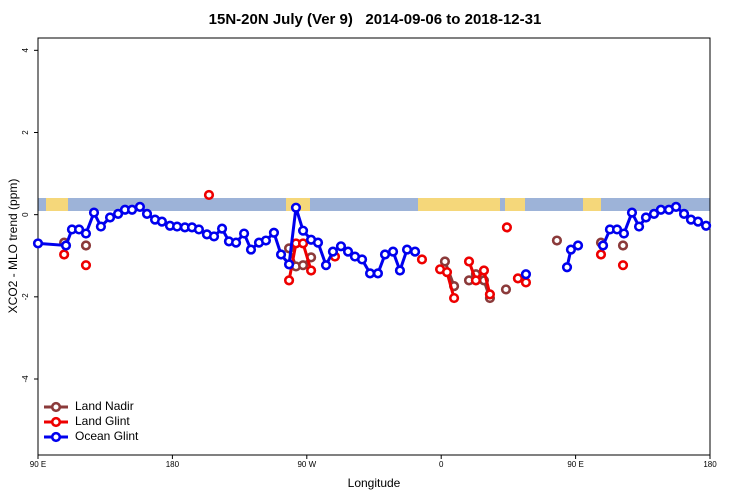 The image size is (750, 500). Describe the element at coordinates (25, 379) in the screenshot. I see `y-tick-label: -4` at that location.